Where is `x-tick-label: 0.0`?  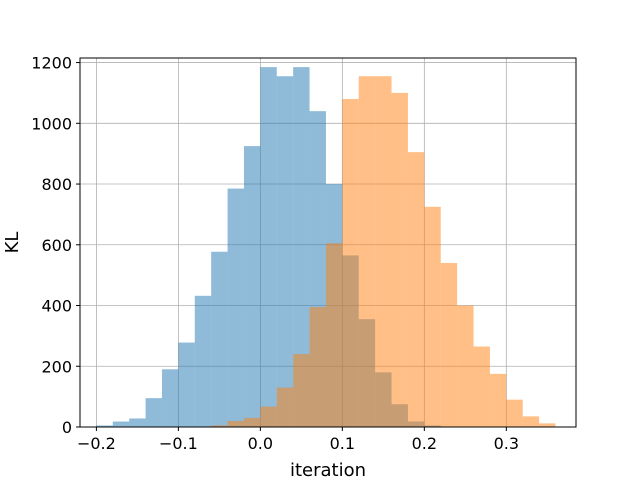 x-tick-label: 0.0 is located at coordinates (260, 443).